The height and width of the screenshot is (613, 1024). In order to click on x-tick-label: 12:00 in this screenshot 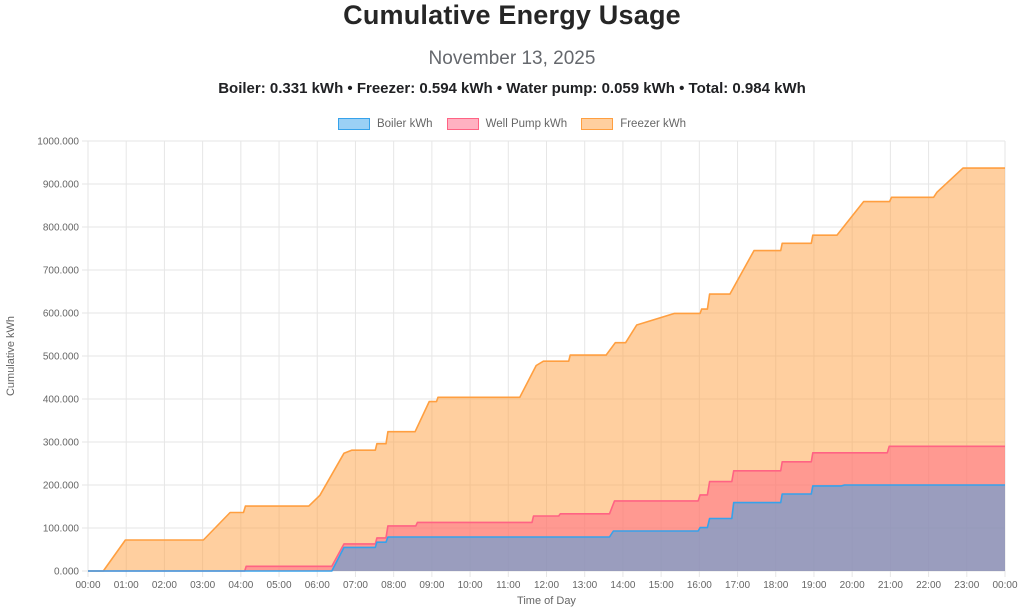, I will do `click(546, 585)`.